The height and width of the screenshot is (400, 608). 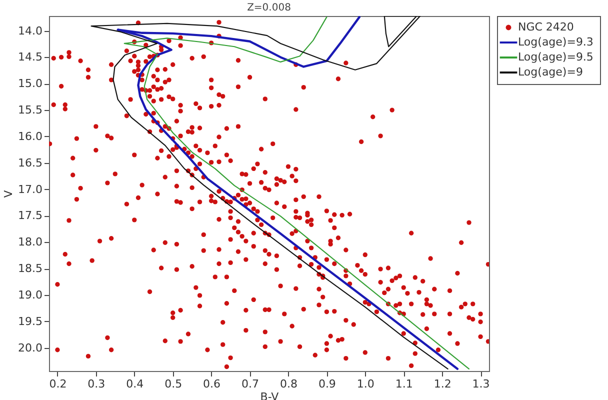 What do you see at coordinates (212, 384) in the screenshot?
I see `x-tick-label: 0.6` at bounding box center [212, 384].